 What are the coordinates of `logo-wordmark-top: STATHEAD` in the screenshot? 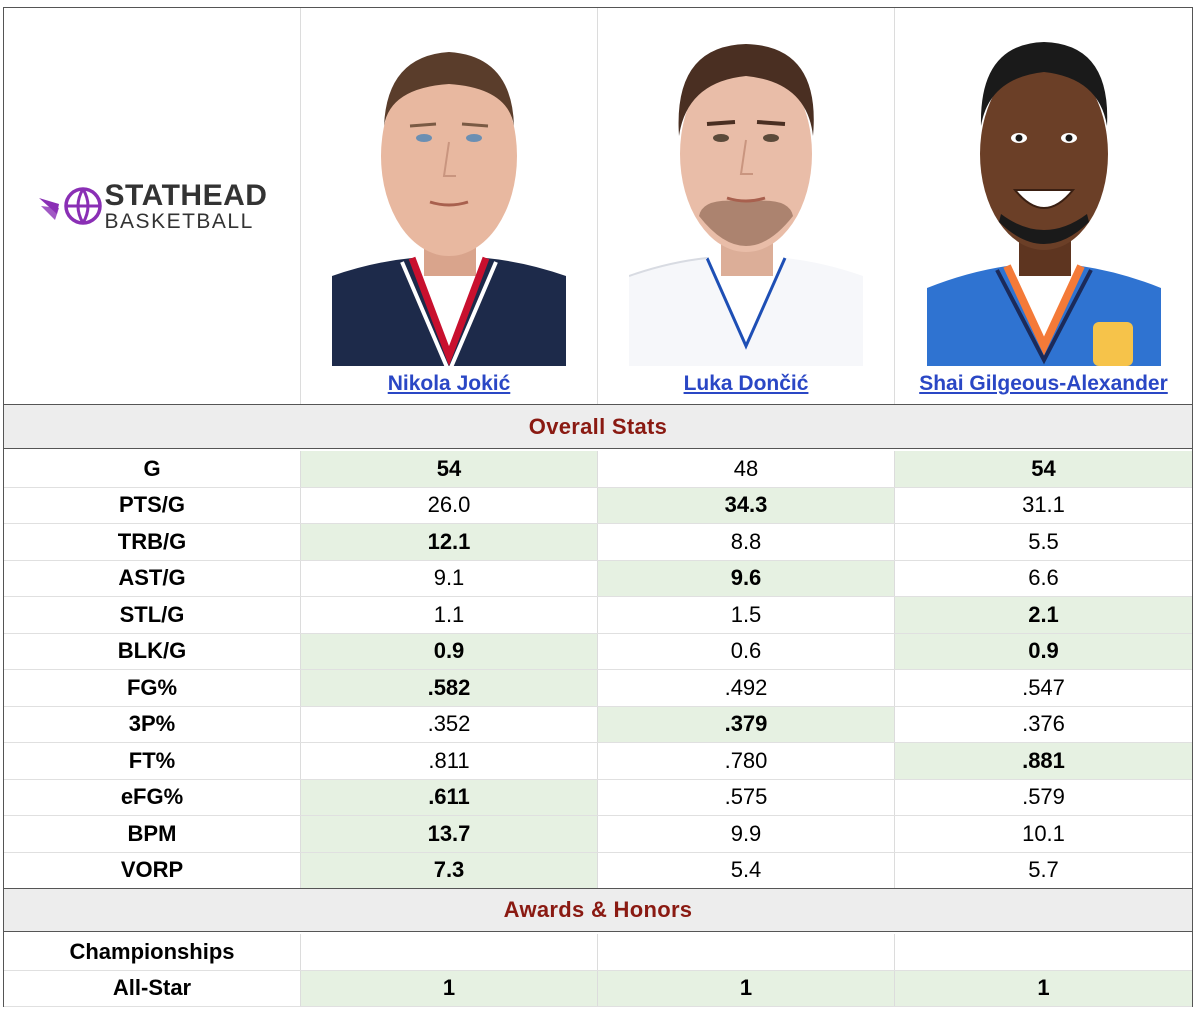 It's located at (186, 195).